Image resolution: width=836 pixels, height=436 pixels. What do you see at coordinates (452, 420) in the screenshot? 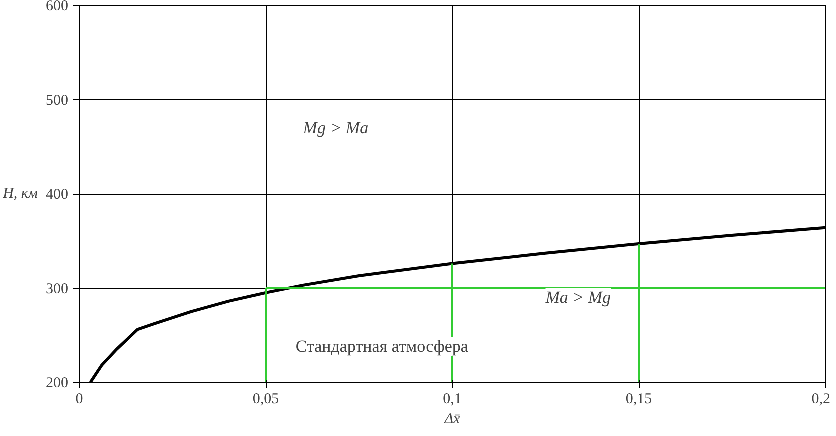
I see `x-axis-title: Δx̄` at bounding box center [452, 420].